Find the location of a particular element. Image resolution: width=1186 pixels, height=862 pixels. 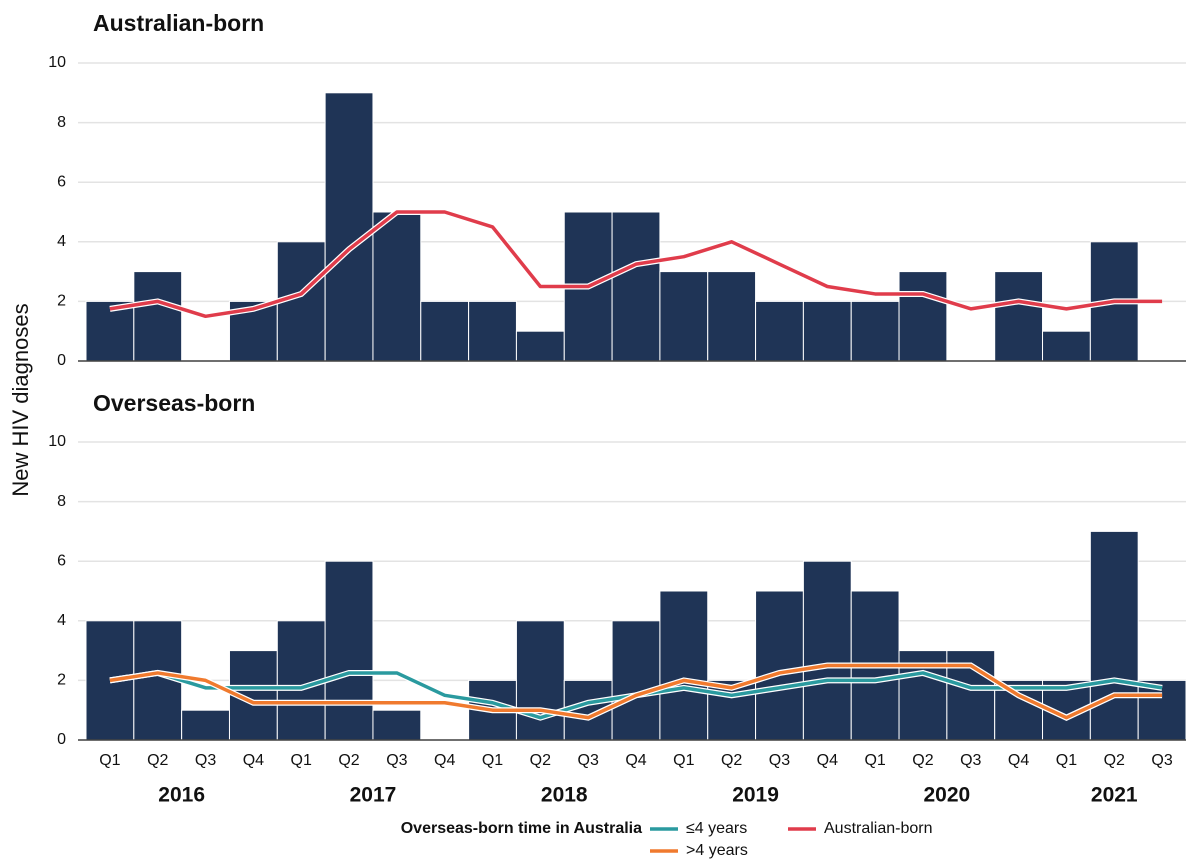

legend-label: >4 years is located at coordinates (717, 850).